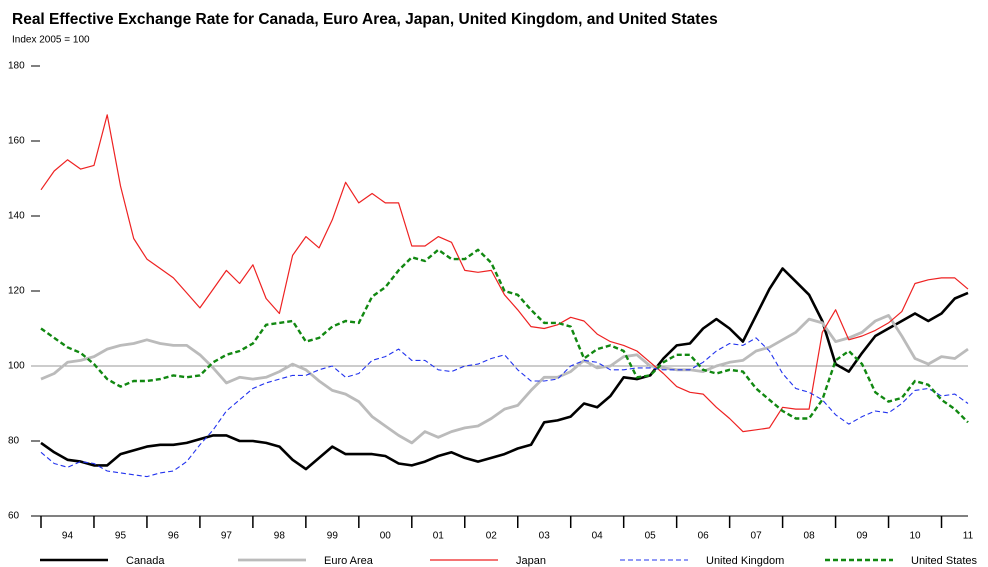 The height and width of the screenshot is (567, 988). What do you see at coordinates (174, 536) in the screenshot?
I see `x-tick-label: 96` at bounding box center [174, 536].